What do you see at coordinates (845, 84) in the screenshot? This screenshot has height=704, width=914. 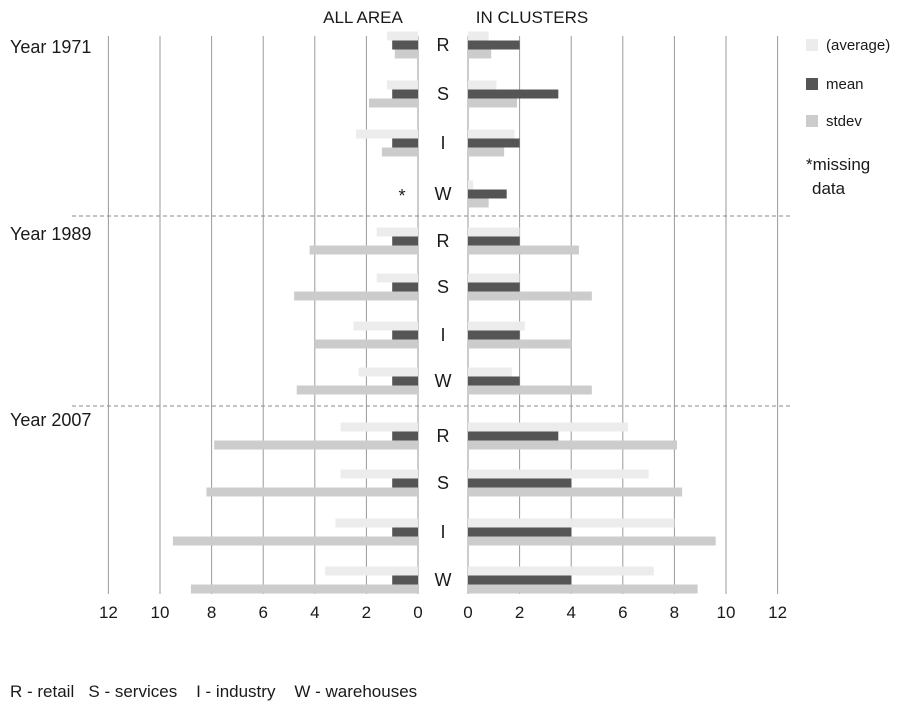 I see `legend-label: mean` at bounding box center [845, 84].